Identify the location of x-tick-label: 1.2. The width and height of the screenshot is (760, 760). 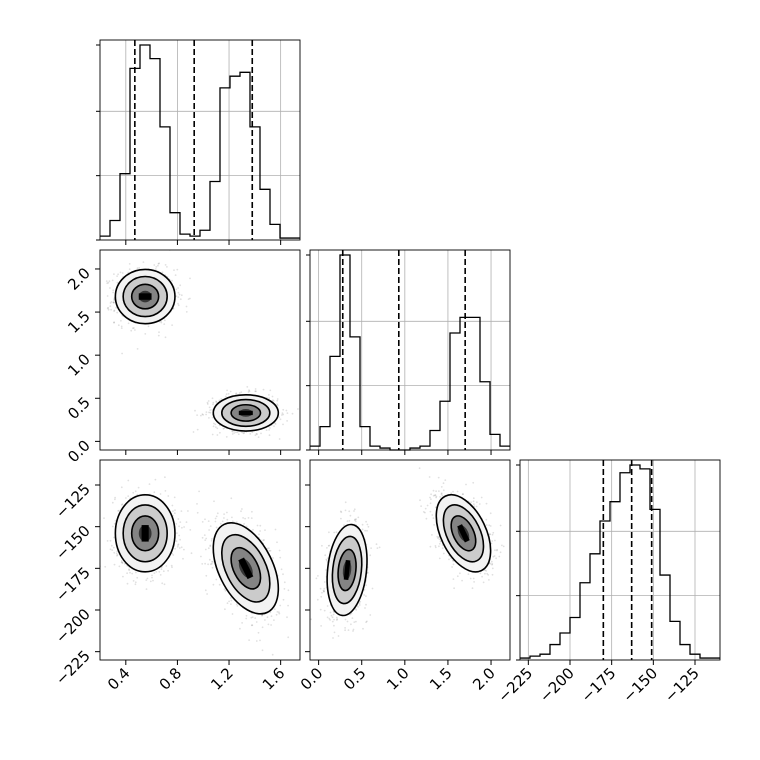
(222, 679).